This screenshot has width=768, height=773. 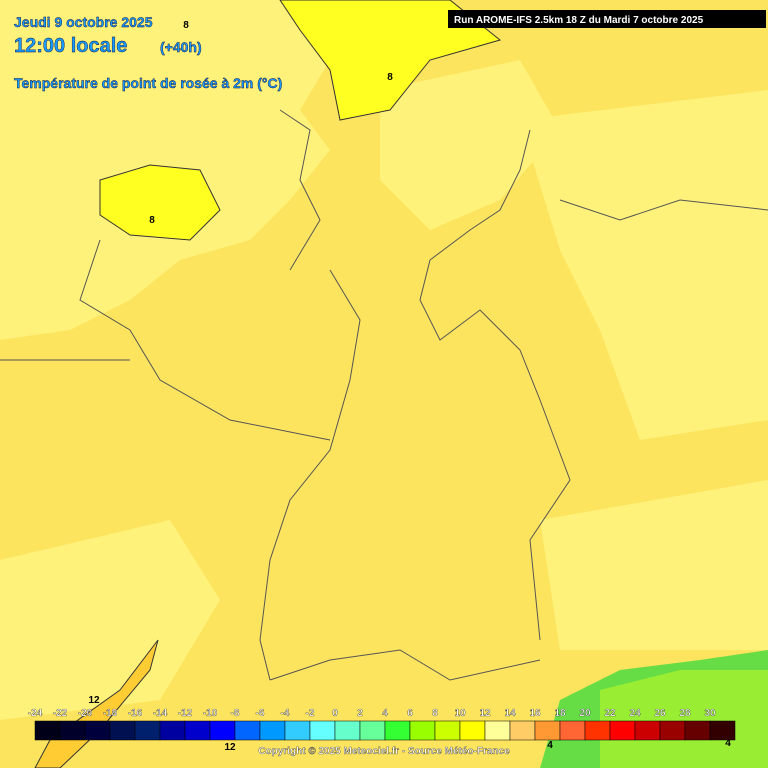 I want to click on legend-label: -10, so click(x=210, y=713).